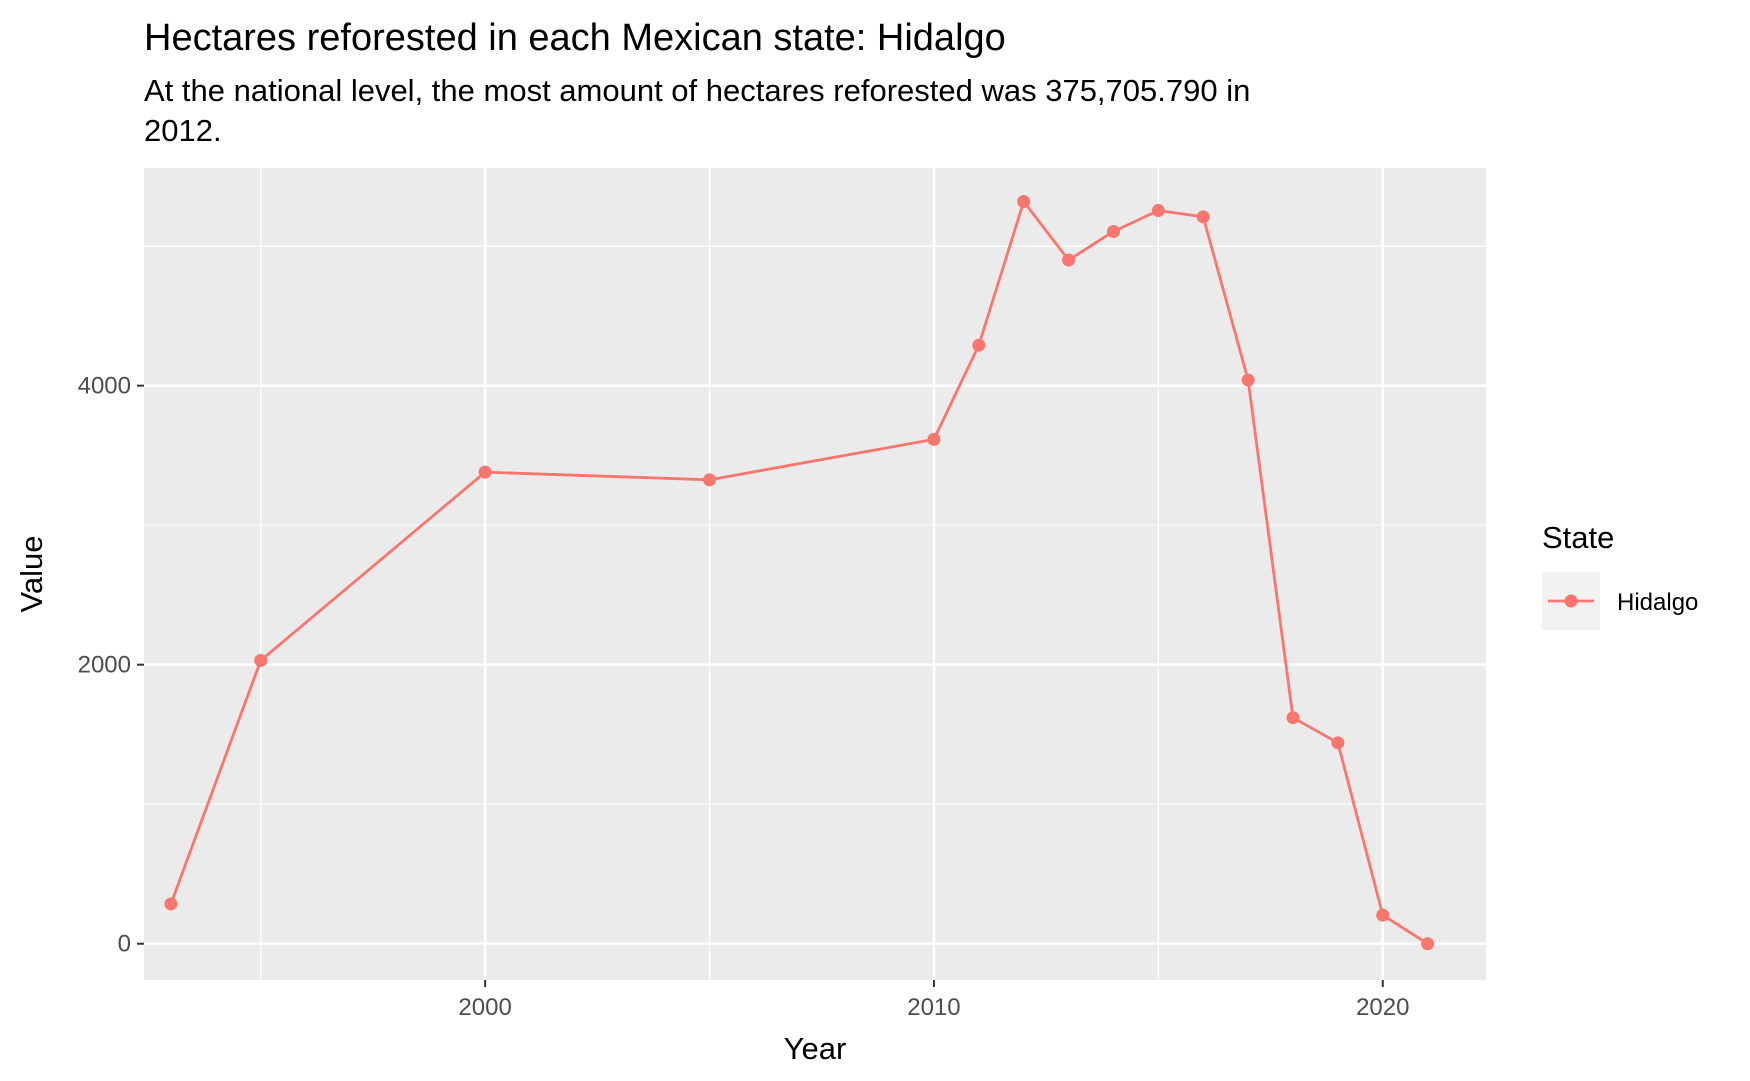 This screenshot has height=1081, width=1750. I want to click on x-axis: 2000 2010 2020, so click(933, 1000).